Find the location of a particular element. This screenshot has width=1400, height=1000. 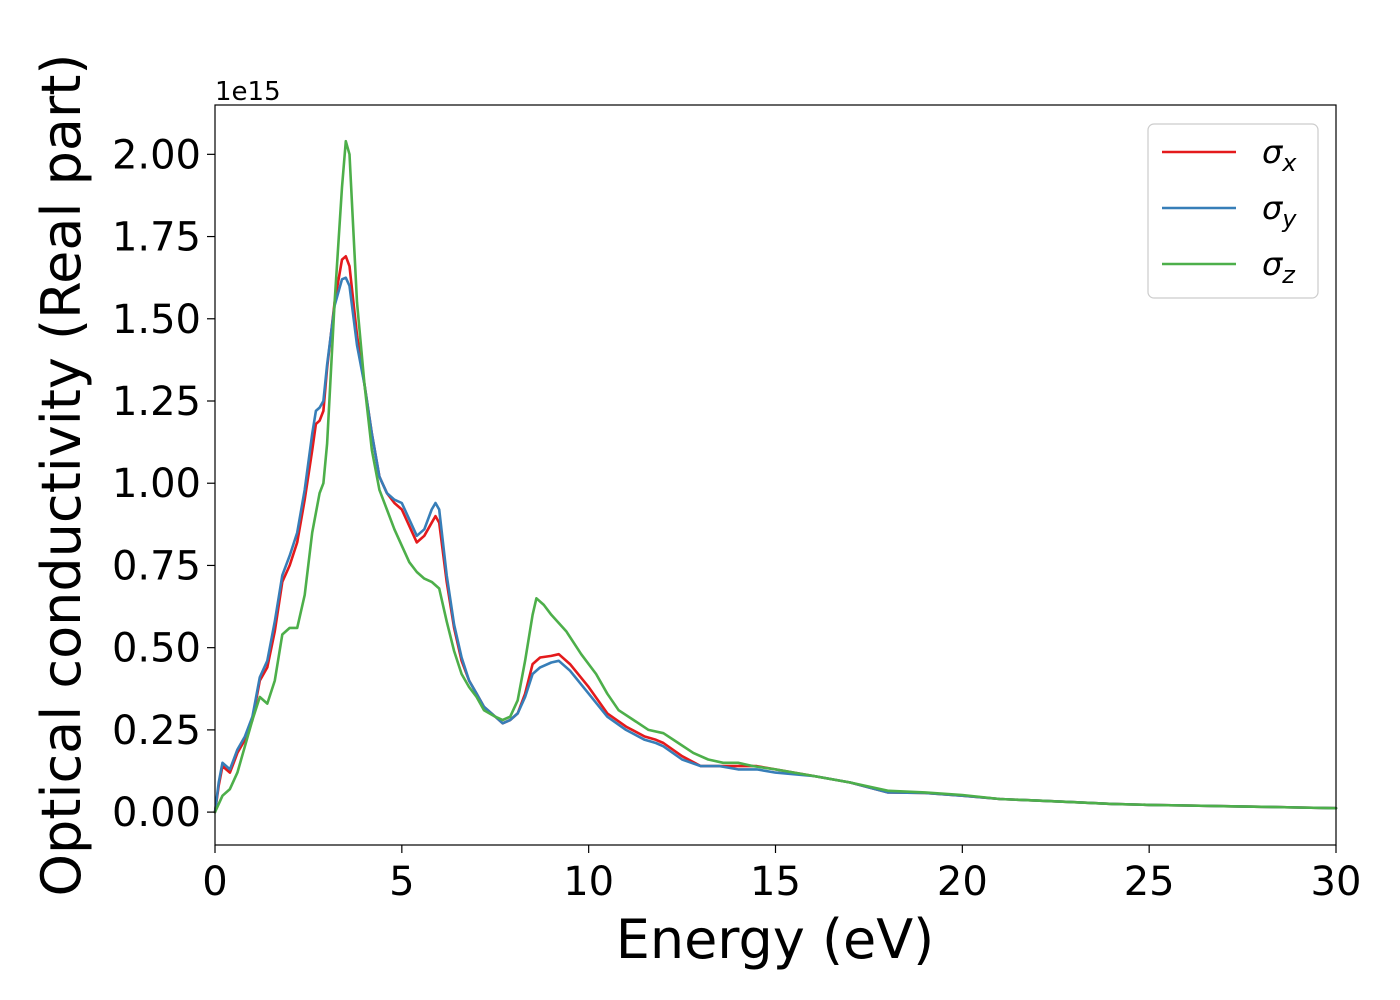

x-tick-label: 10 is located at coordinates (588, 882).